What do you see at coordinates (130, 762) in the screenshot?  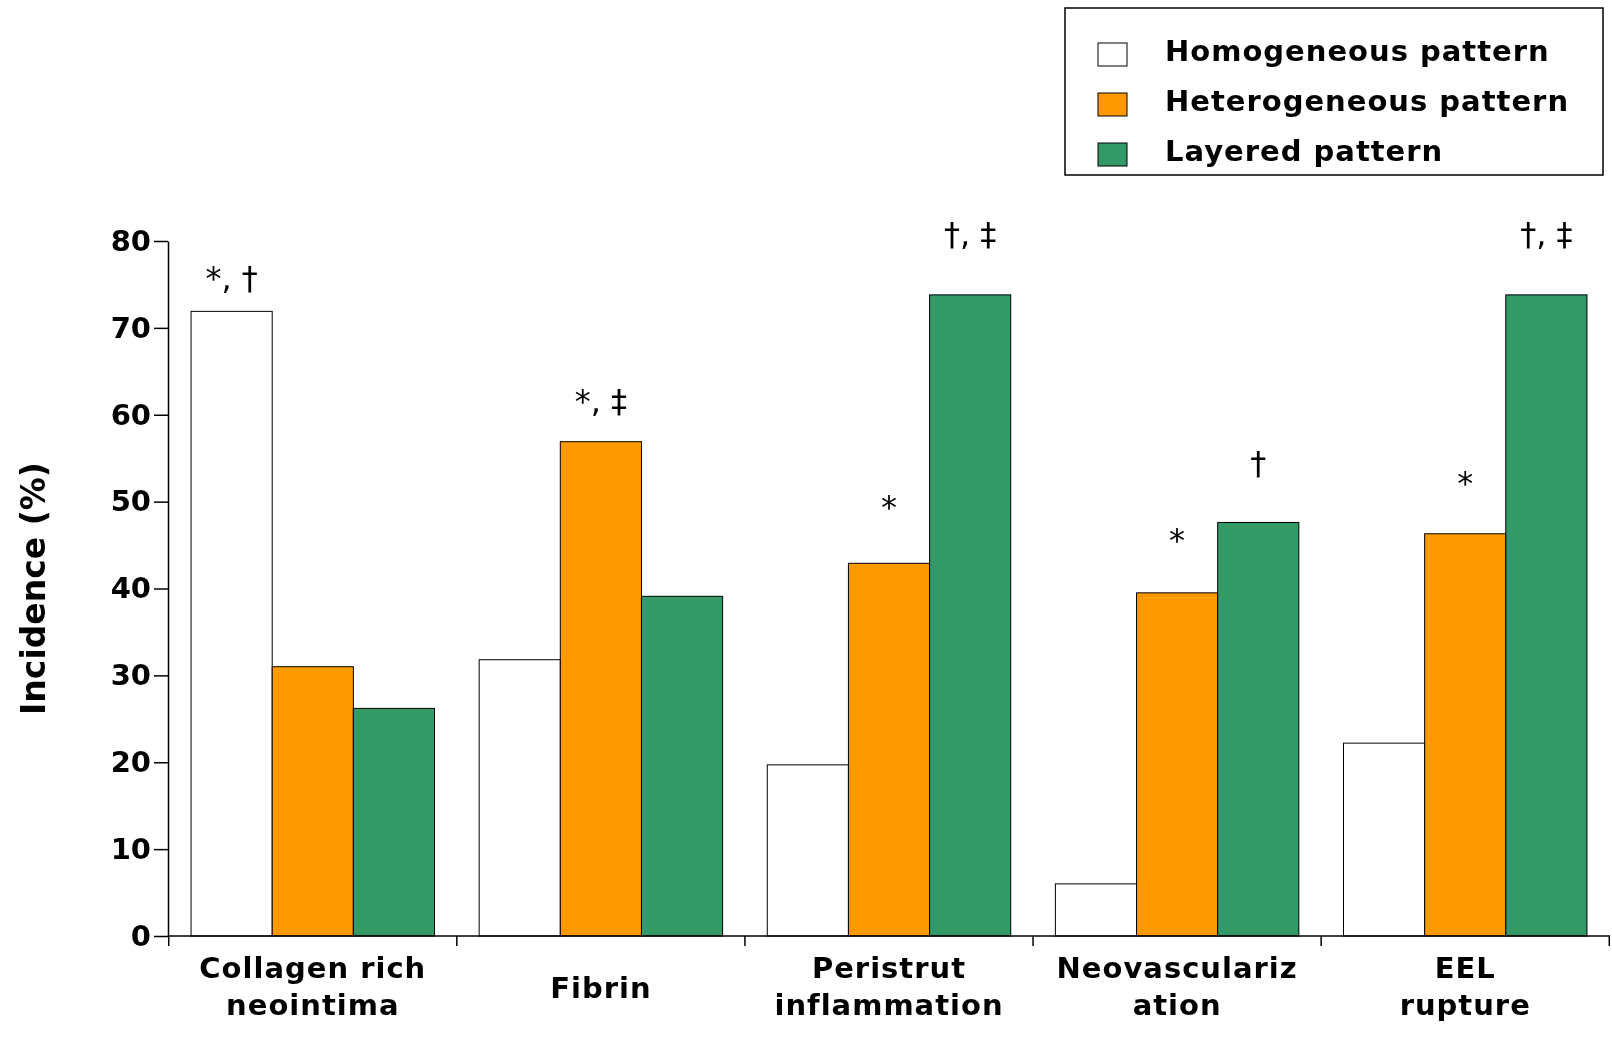 I see `y-tick-label: 20` at bounding box center [130, 762].